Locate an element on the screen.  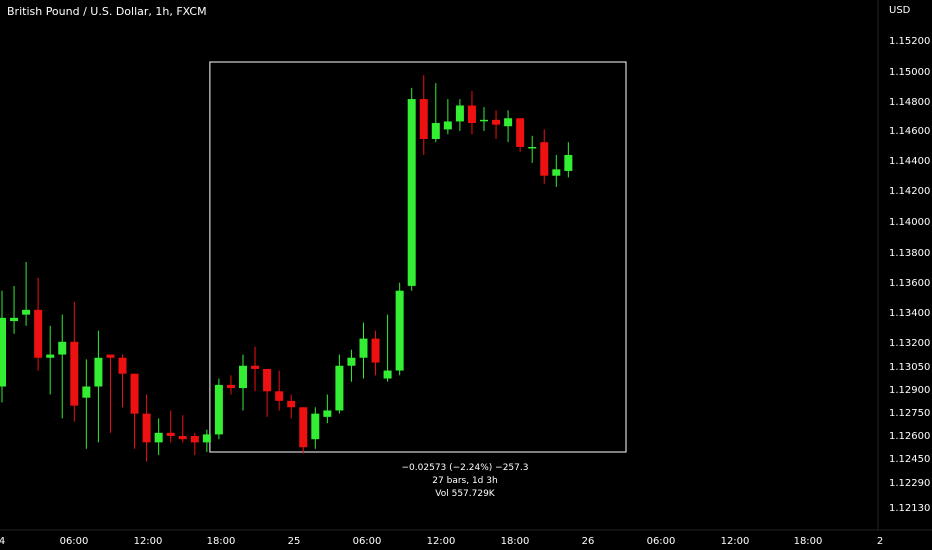
chart-title: British Pound / U.S. Dollar, 1h, FXCM is located at coordinates (107, 11).